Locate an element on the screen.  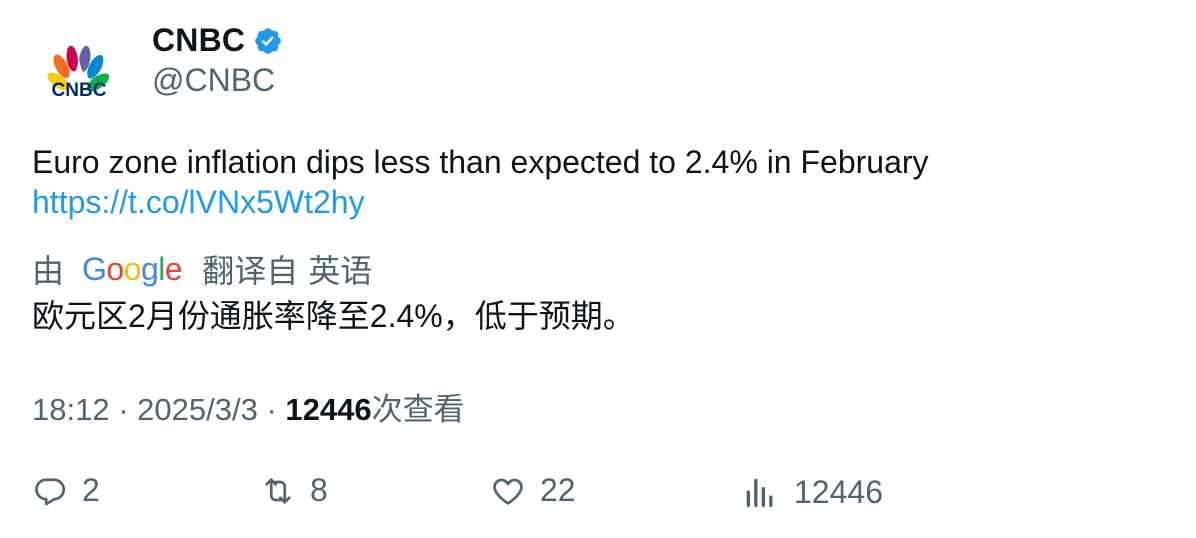
tweet-date: 2025/3/3 is located at coordinates (197, 409).